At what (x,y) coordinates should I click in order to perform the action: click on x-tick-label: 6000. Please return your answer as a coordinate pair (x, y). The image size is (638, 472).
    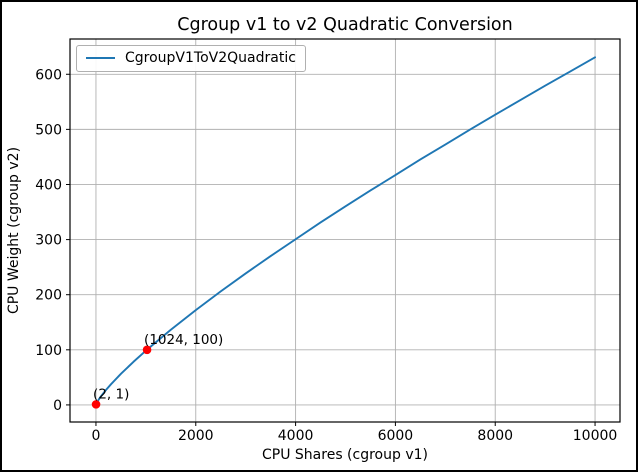
    Looking at the image, I should click on (396, 436).